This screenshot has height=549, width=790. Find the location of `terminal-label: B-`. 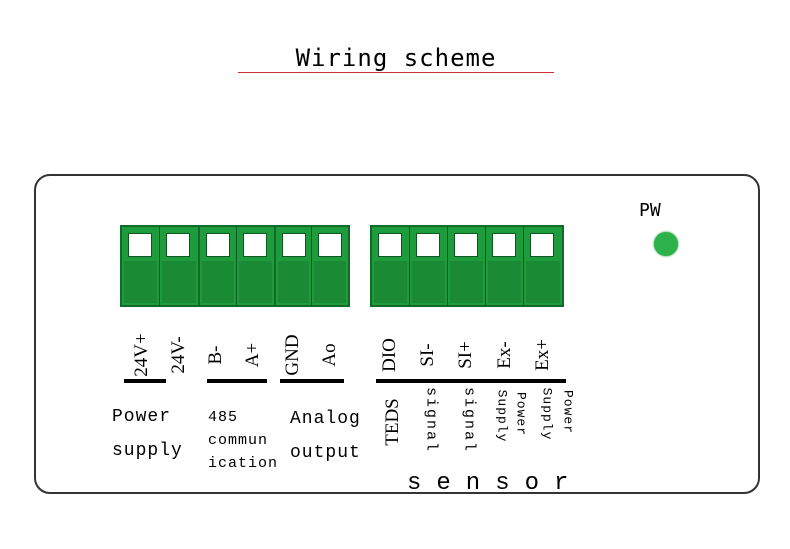

terminal-label: B- is located at coordinates (215, 355).